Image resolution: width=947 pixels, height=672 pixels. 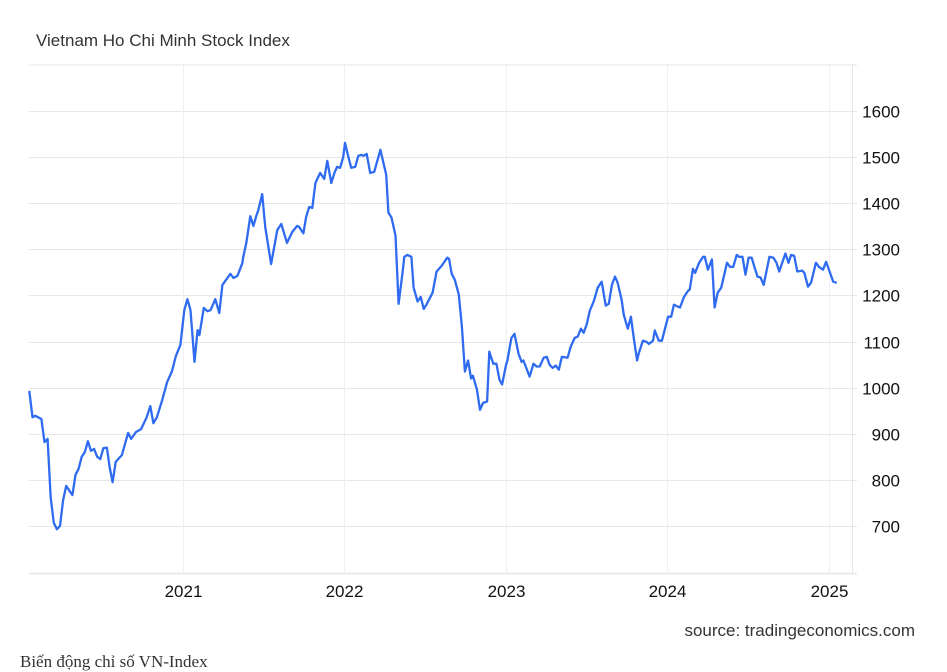 I want to click on figure-caption: Biến động chỉ số VN-Index, so click(x=114, y=661).